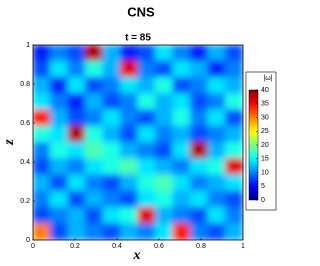  What do you see at coordinates (265, 131) in the screenshot?
I see `colorbar-tick-label: 25` at bounding box center [265, 131].